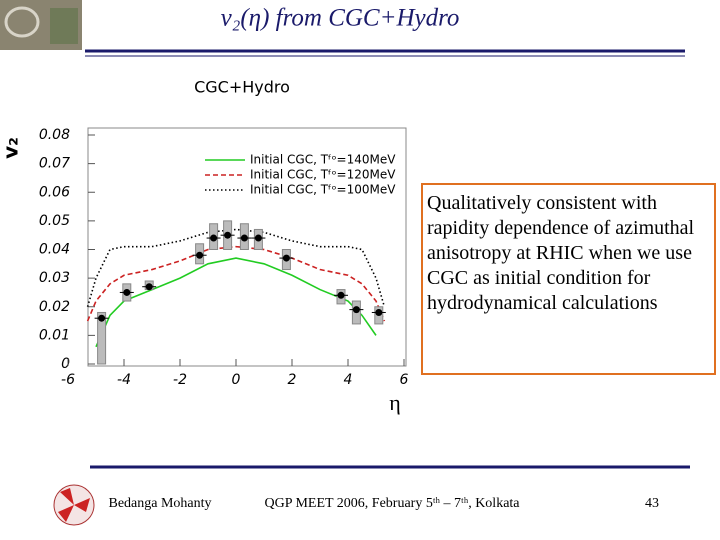 The width and height of the screenshot is (720, 540). I want to click on x-tick-label: 4, so click(348, 380).